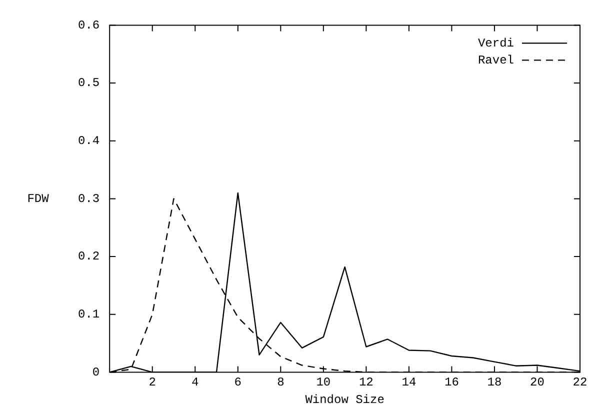  What do you see at coordinates (537, 383) in the screenshot?
I see `x-tick-label: 20` at bounding box center [537, 383].